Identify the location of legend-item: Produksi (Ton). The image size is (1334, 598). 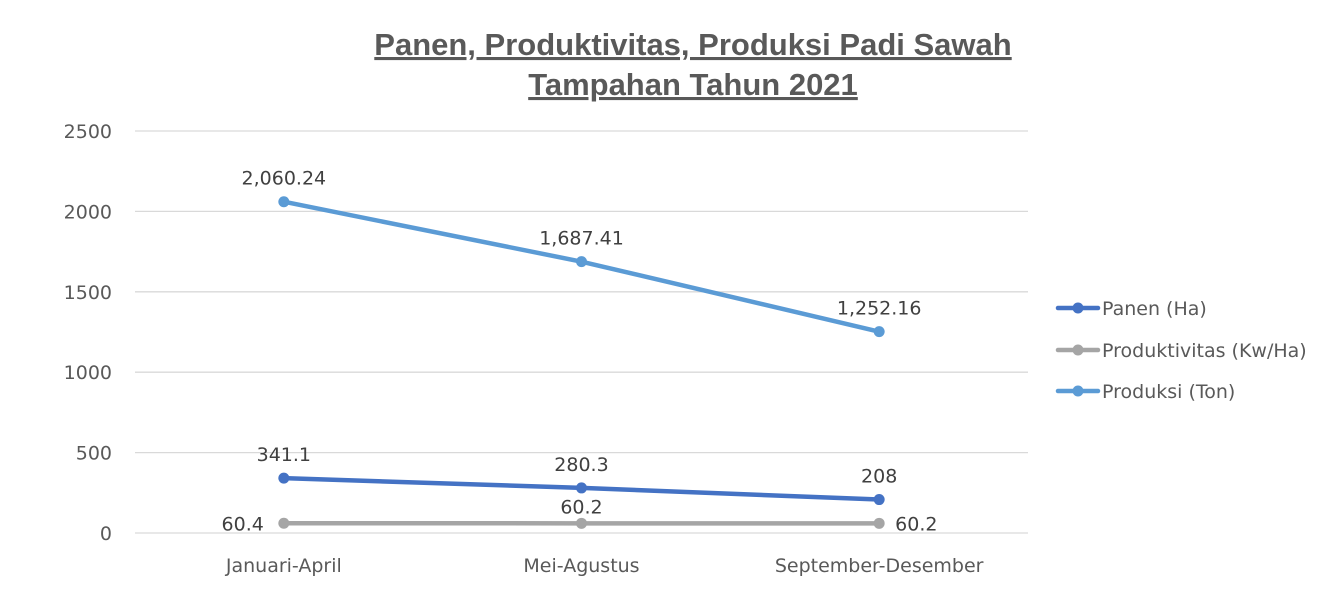
(1145, 392).